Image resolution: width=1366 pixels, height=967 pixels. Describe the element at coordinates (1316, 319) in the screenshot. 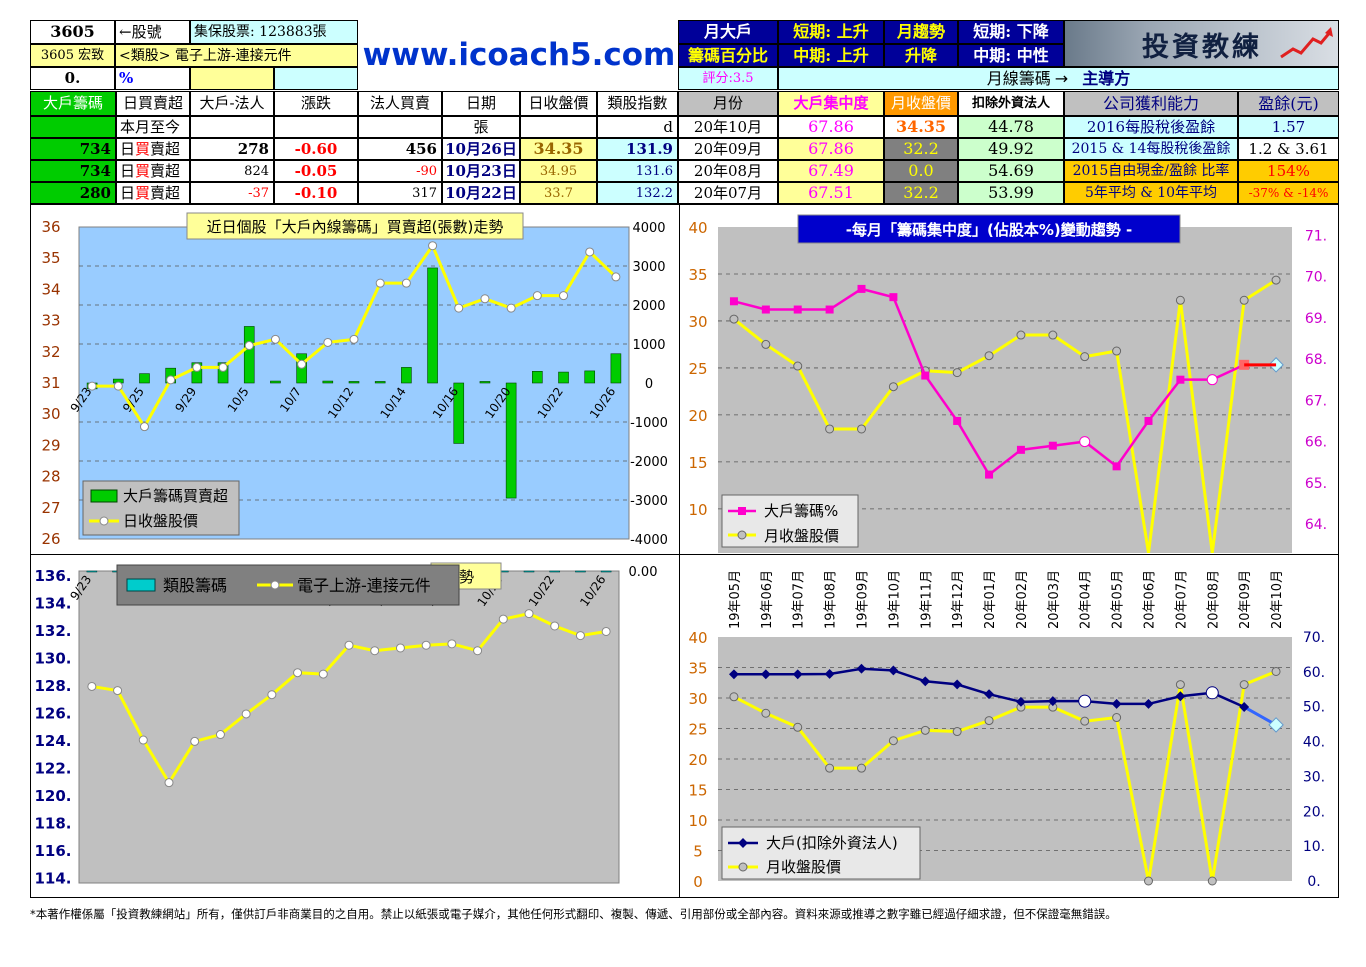

I see `y-tick-right: 69.` at that location.